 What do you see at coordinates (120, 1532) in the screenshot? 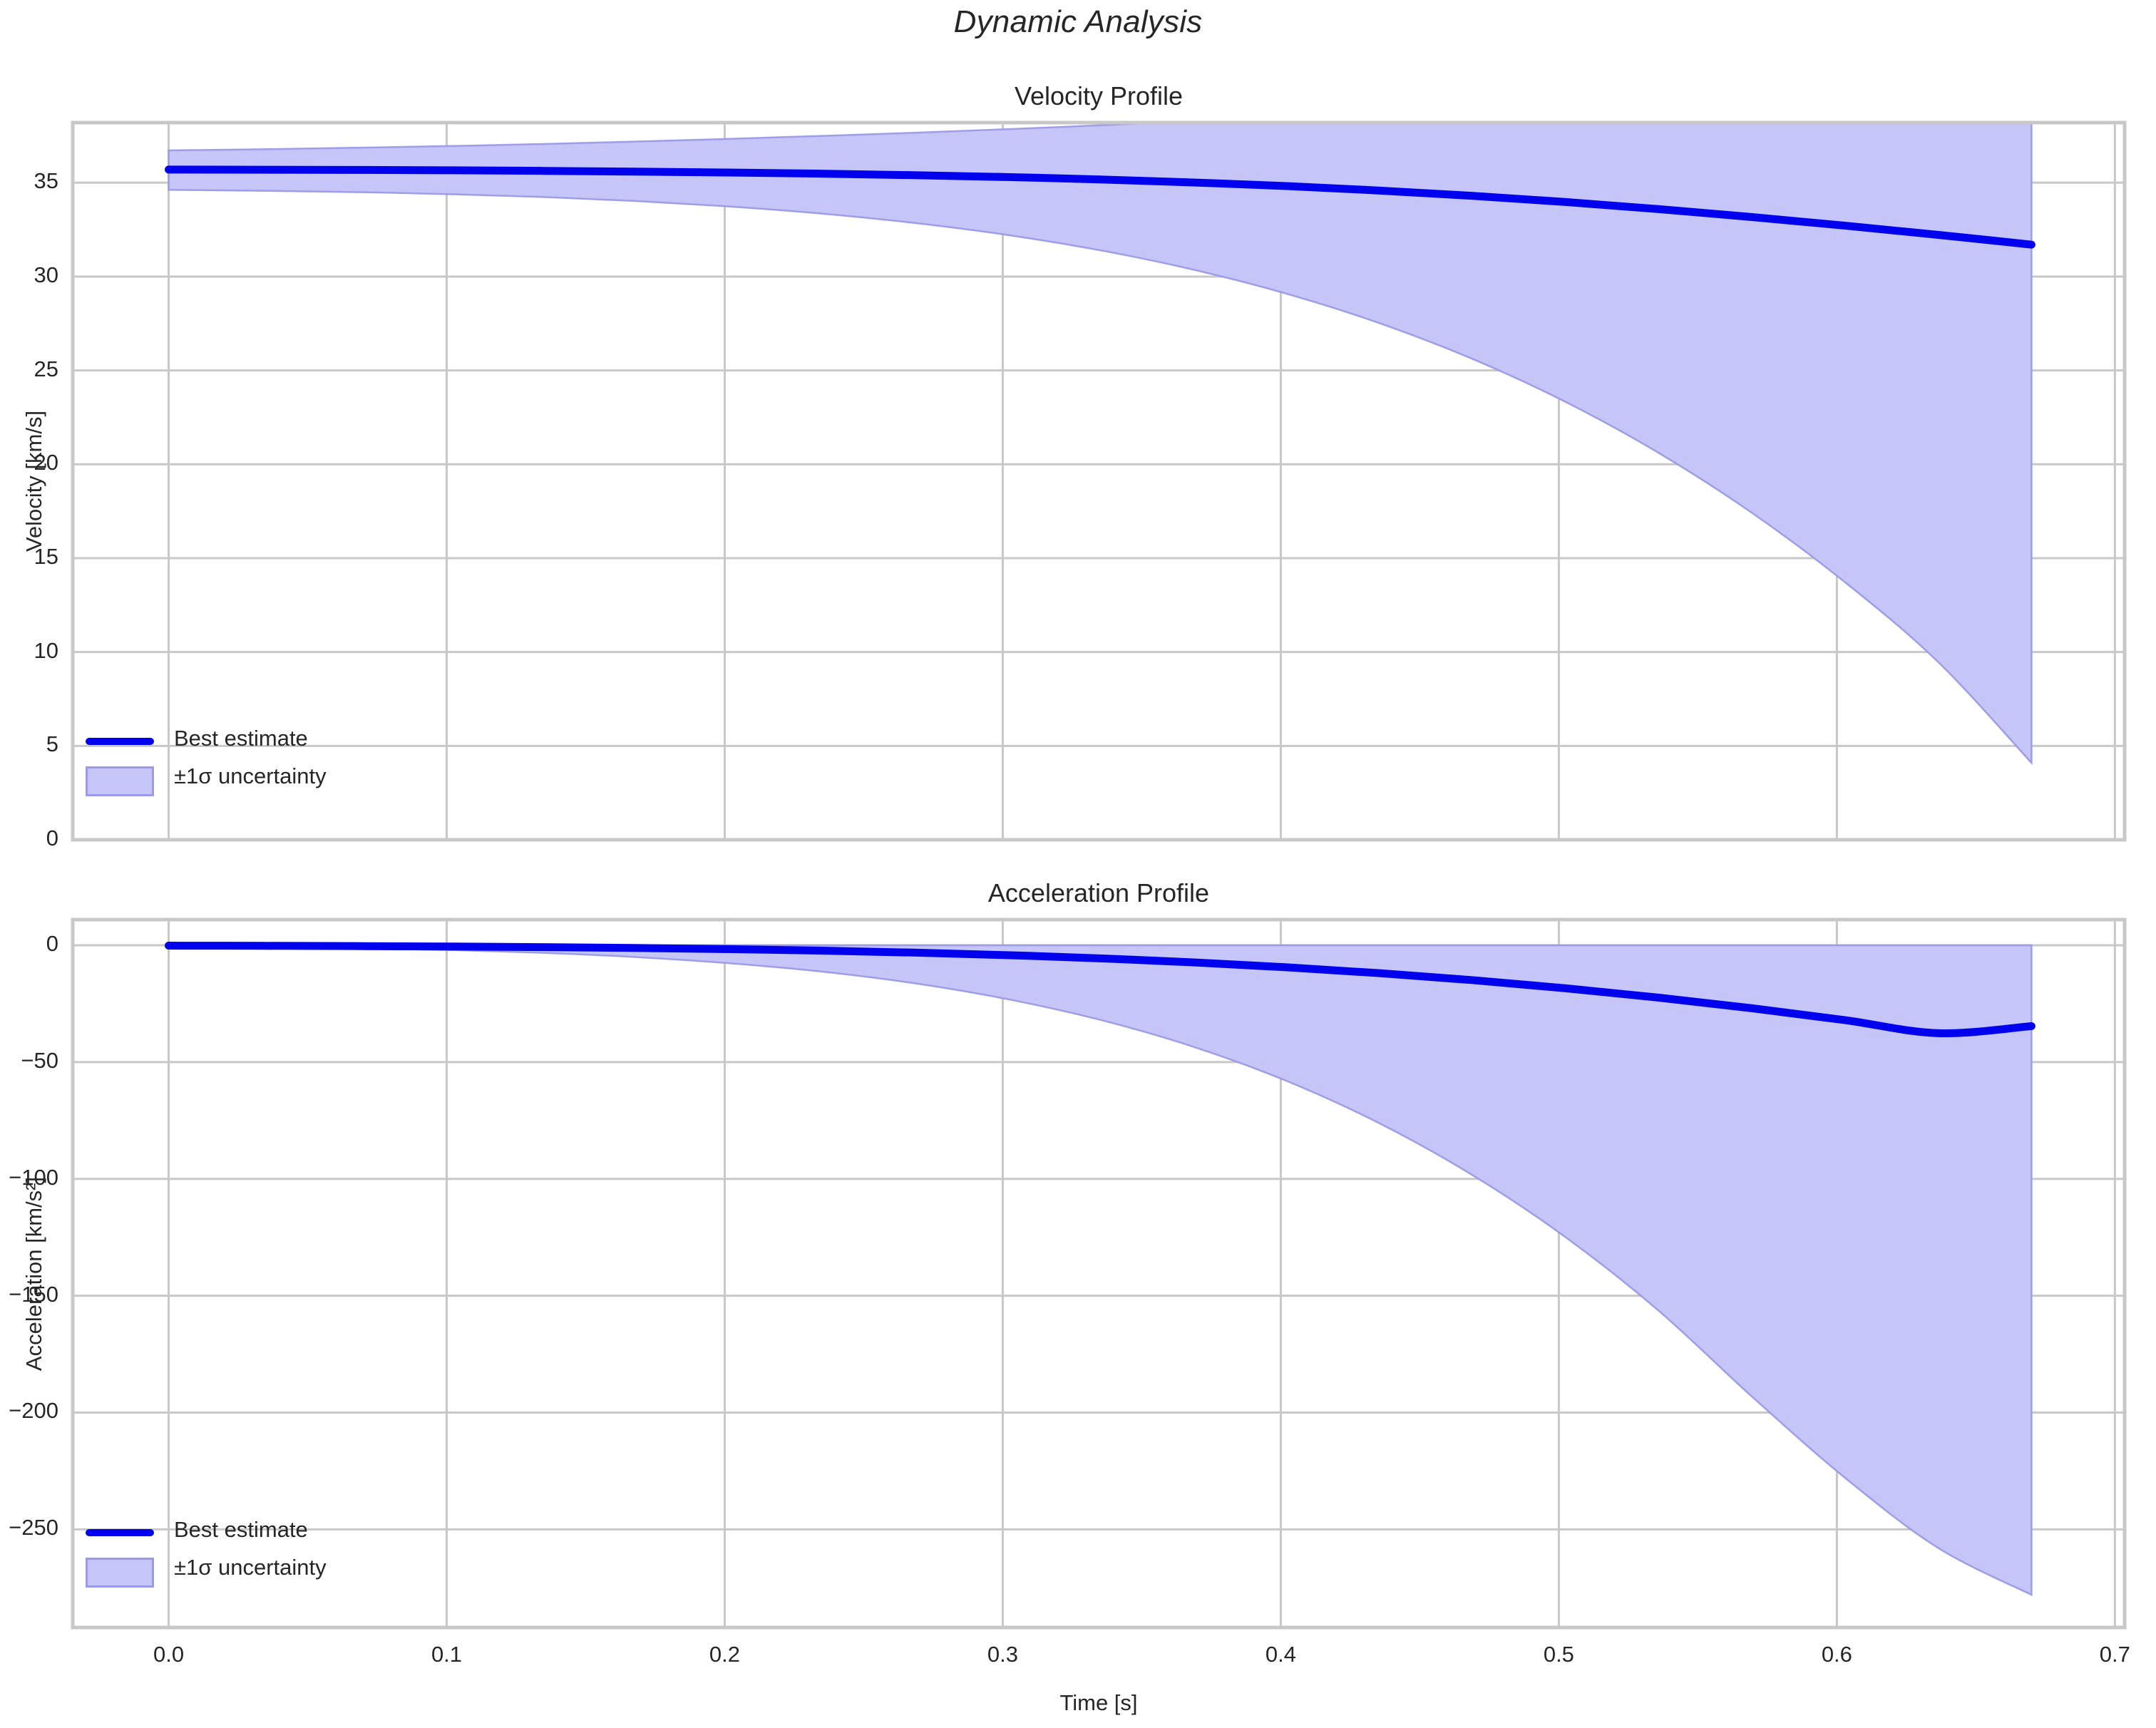
I see `legend-line-swatch-acceleration` at bounding box center [120, 1532].